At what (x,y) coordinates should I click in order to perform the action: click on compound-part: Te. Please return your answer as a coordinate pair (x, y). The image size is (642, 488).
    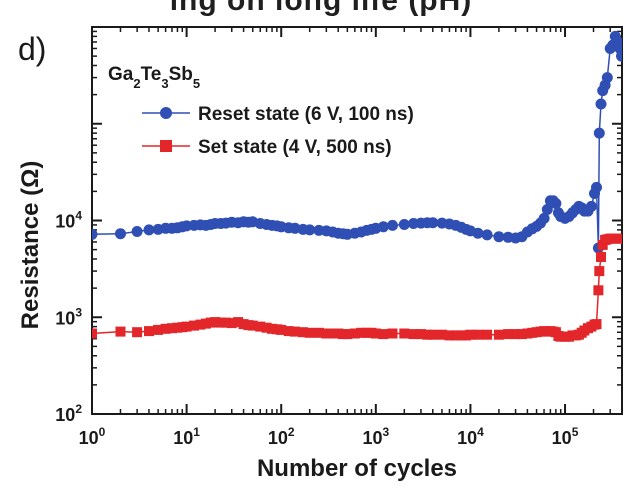
    Looking at the image, I should click on (151, 74).